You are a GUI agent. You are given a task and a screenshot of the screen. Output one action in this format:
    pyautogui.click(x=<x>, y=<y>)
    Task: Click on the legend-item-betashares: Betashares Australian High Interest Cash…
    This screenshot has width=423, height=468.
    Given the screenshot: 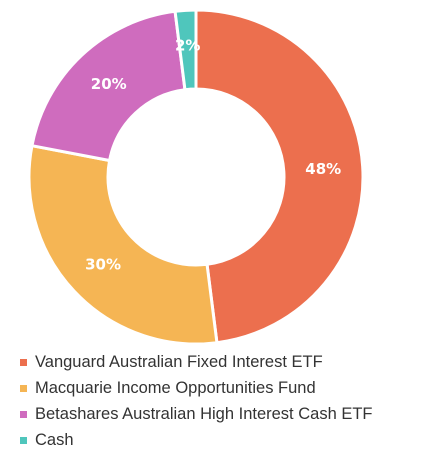 What is the action you would take?
    pyautogui.click(x=196, y=414)
    